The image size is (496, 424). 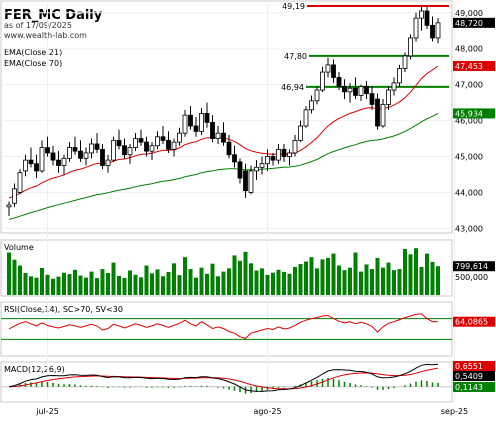 I want to click on level-label: 49,19, so click(x=293, y=6).